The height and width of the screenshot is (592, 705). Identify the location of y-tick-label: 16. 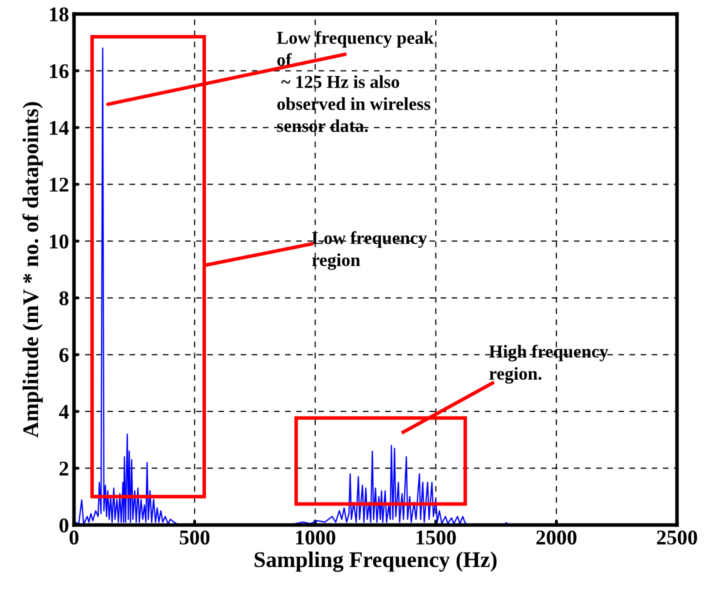
(59, 71).